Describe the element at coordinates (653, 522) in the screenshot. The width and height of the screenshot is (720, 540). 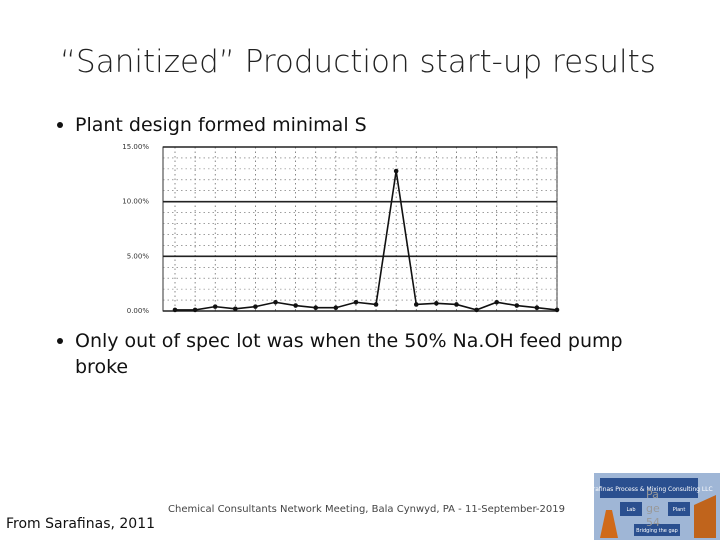
I see `page-part: 54` at that location.